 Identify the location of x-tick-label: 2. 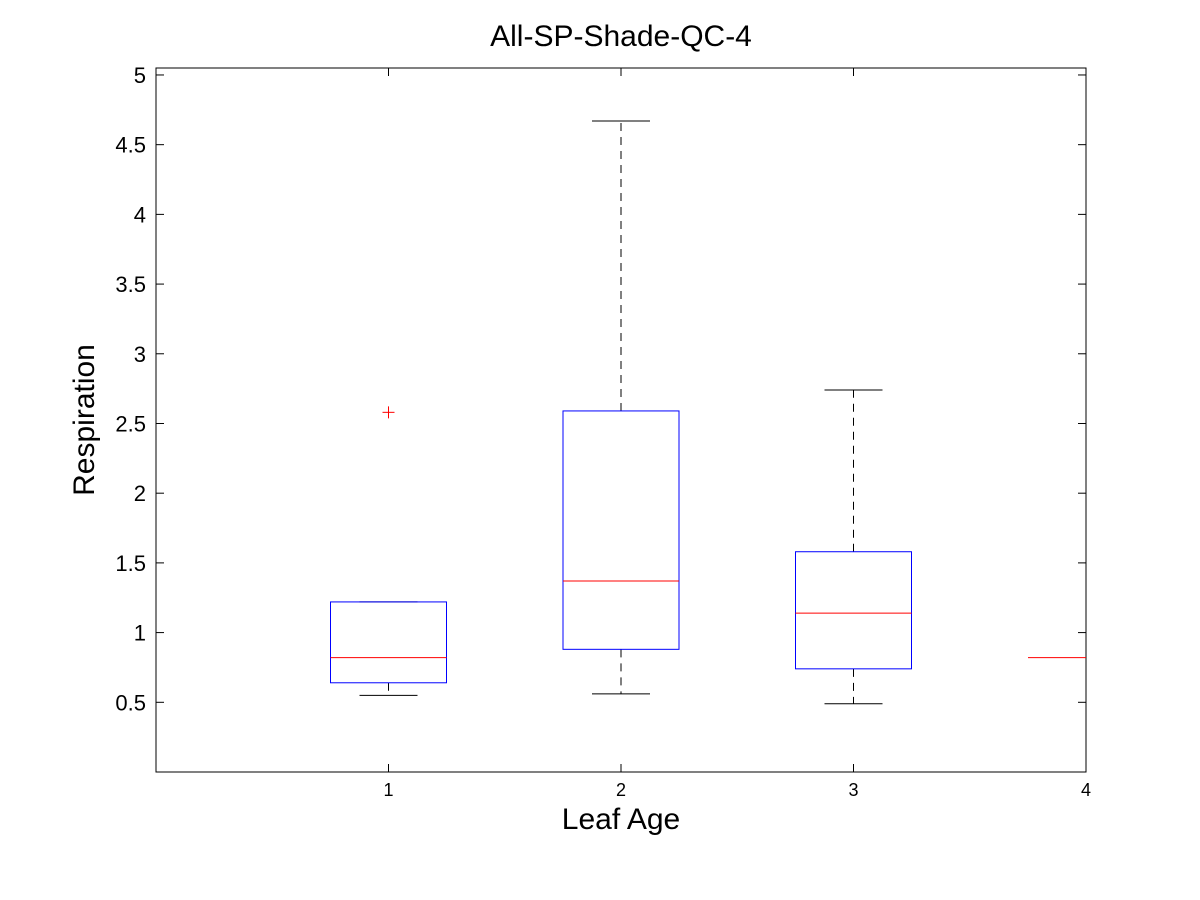
(621, 790).